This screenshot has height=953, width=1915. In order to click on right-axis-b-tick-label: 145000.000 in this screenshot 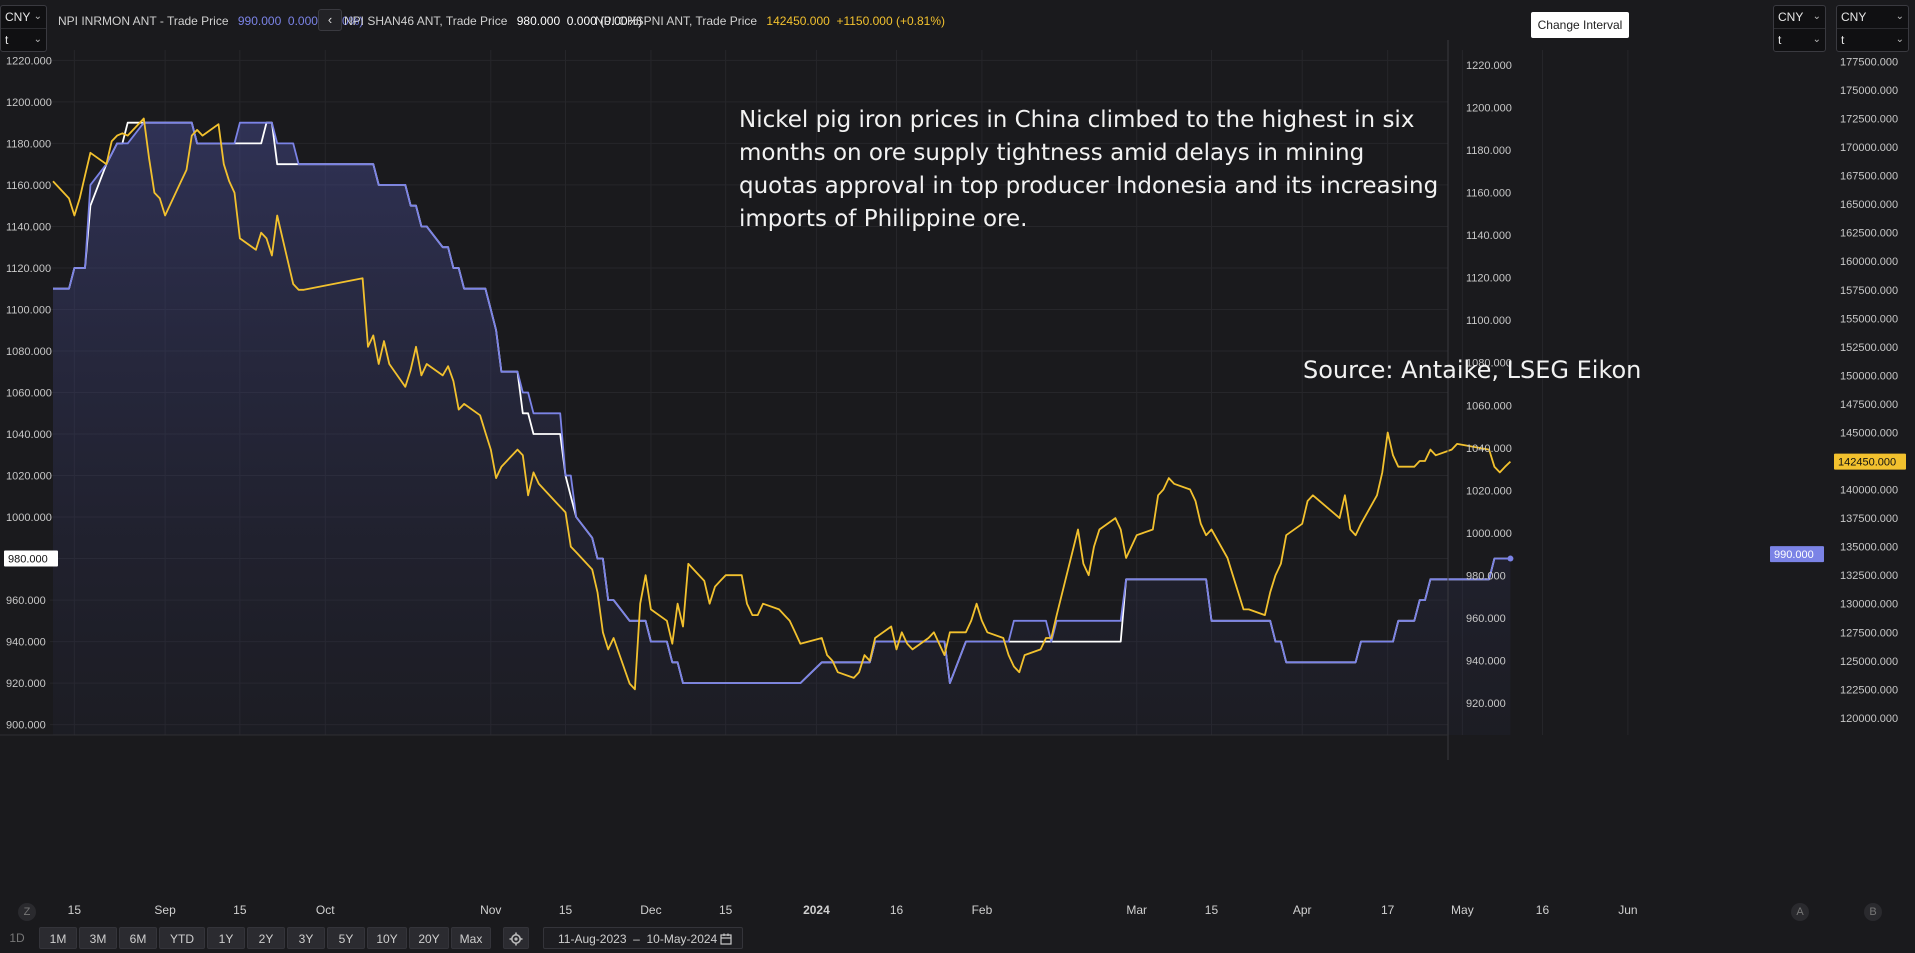, I will do `click(1869, 433)`.